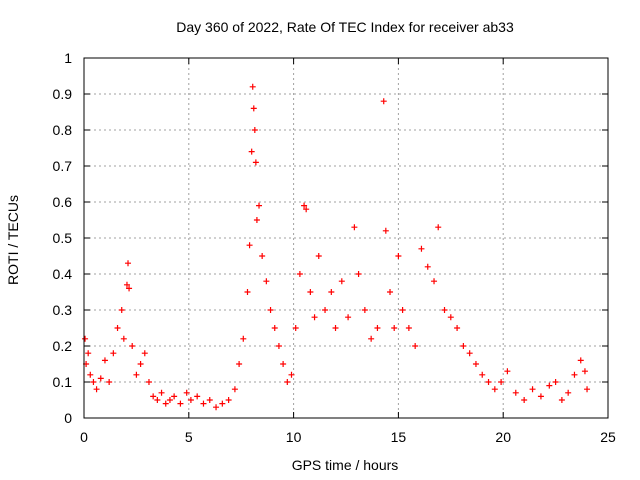 This screenshot has width=640, height=480. Describe the element at coordinates (63, 274) in the screenshot. I see `y-tick-label: 0.4` at that location.